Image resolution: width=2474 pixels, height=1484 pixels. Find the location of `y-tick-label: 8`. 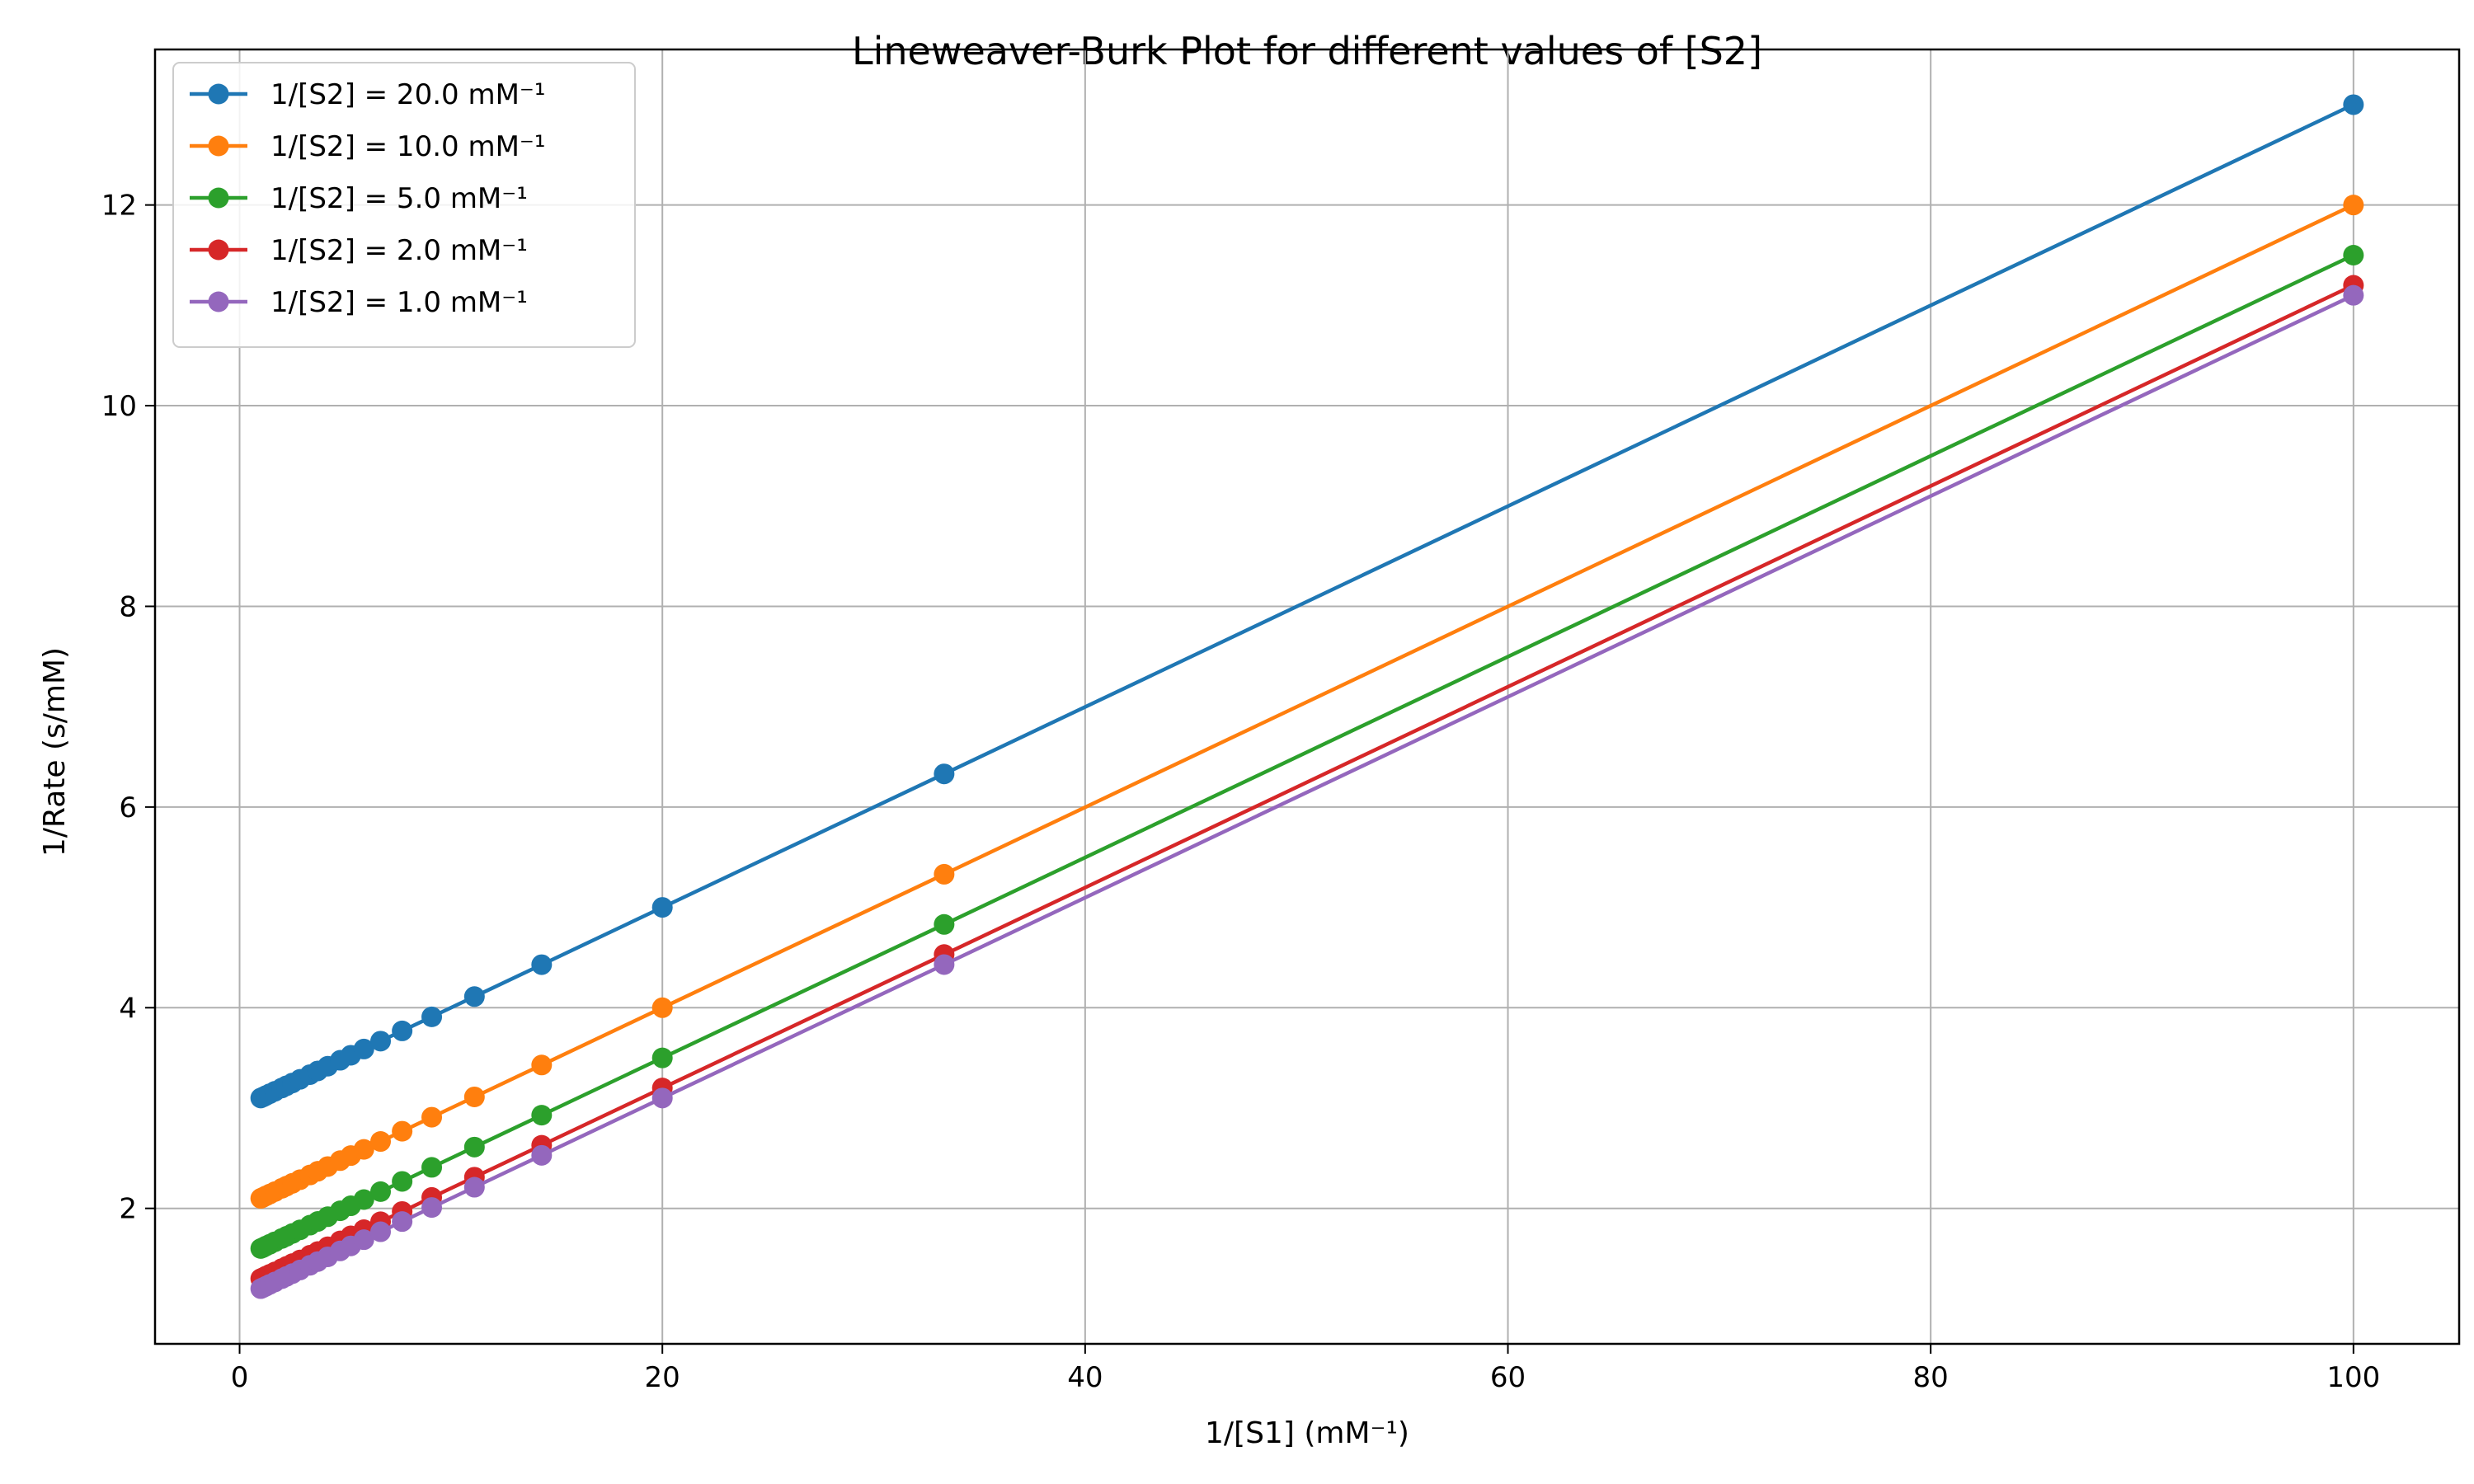

y-tick-label: 8 is located at coordinates (128, 606).